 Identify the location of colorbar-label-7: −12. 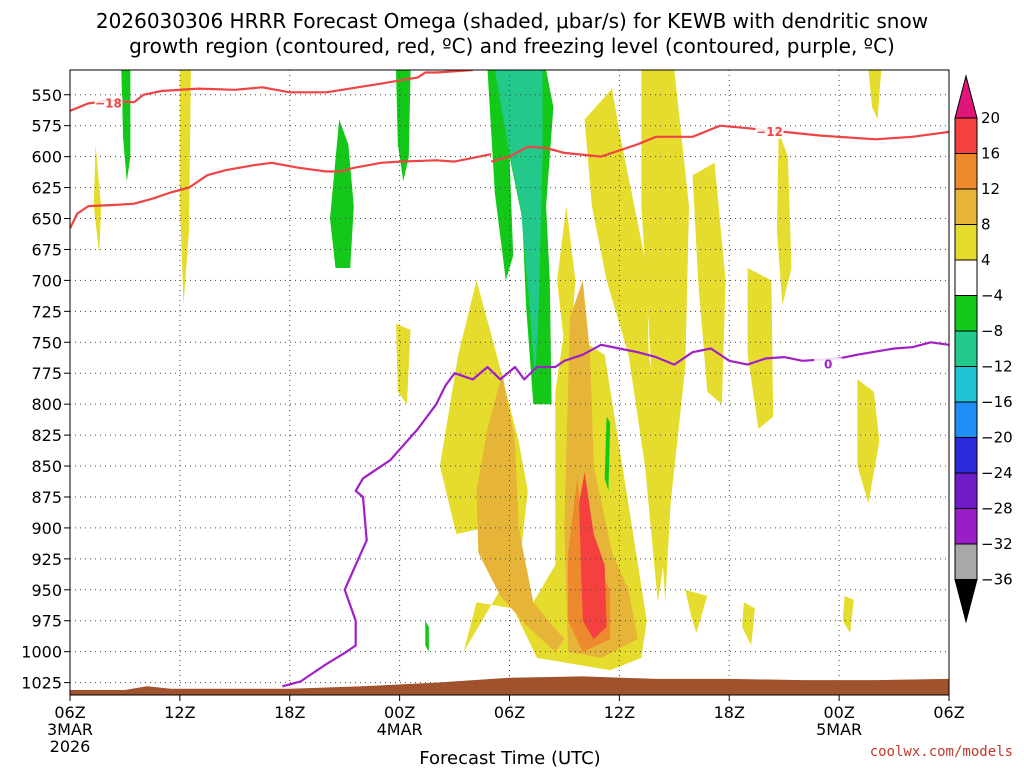
(997, 367).